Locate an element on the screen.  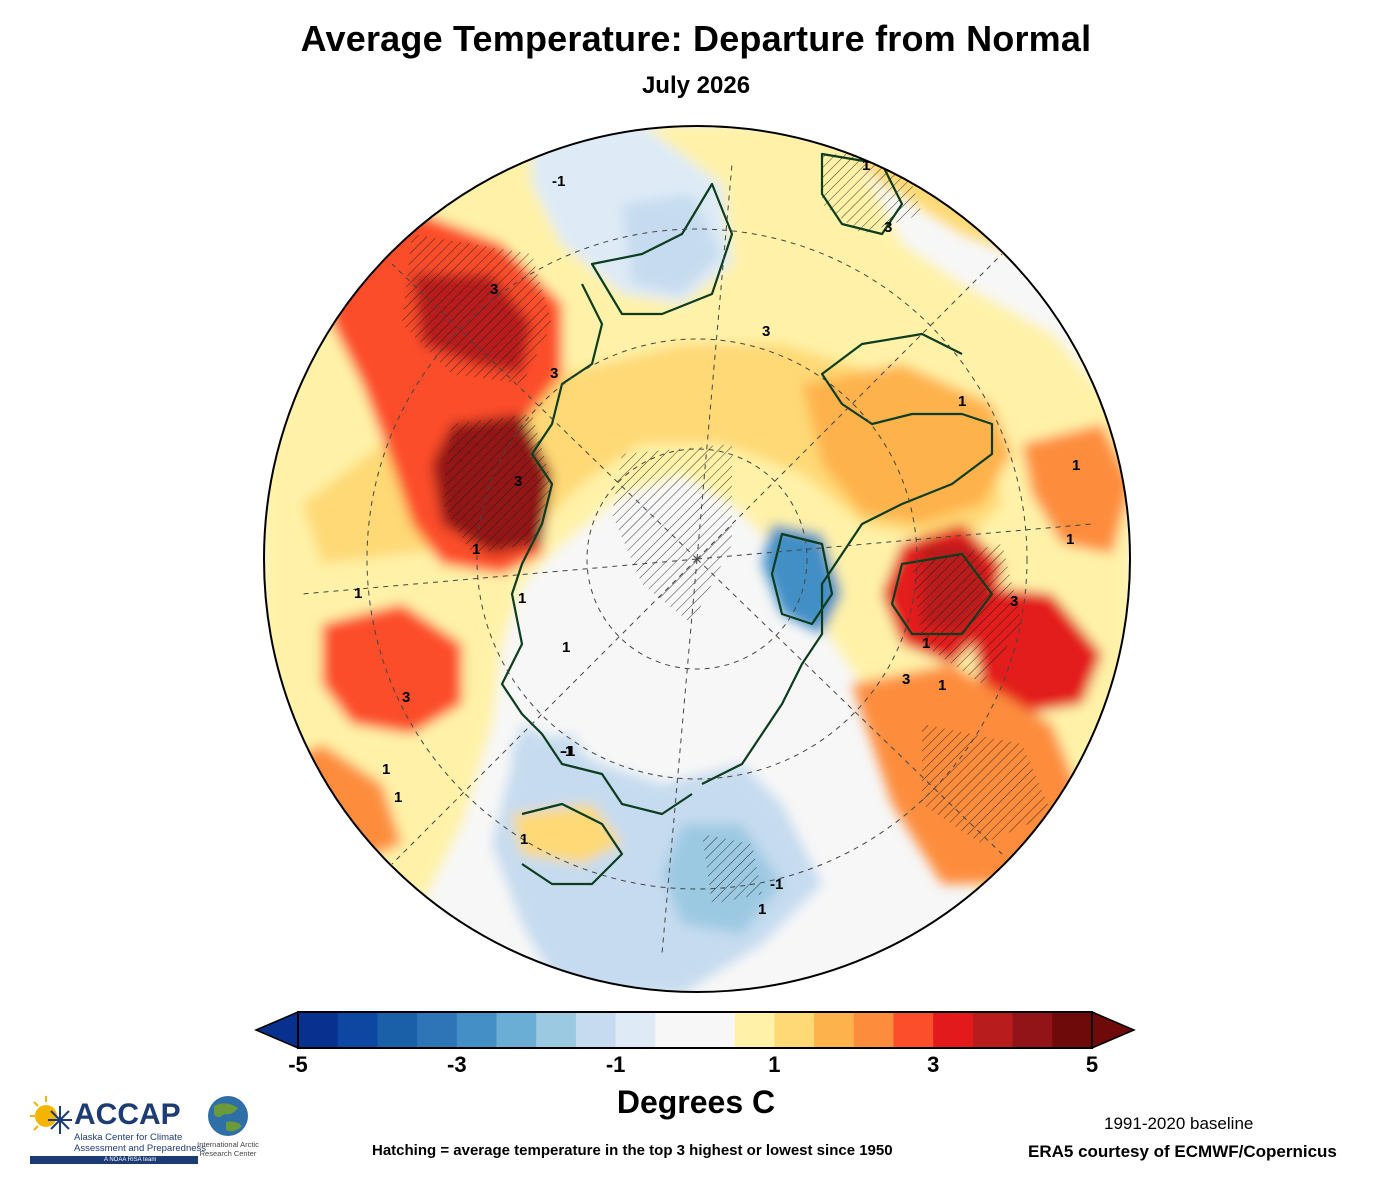
colorbar-tick-label: -5 is located at coordinates (298, 1064).